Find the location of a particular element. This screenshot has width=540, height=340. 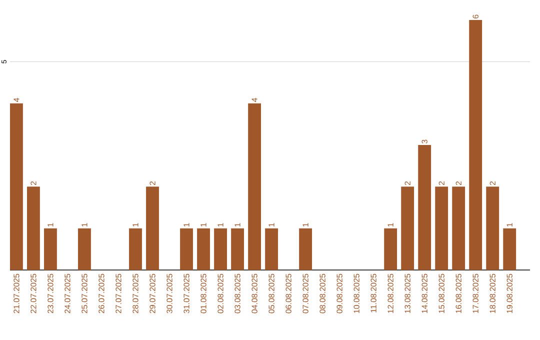

x-tick-label: 23.07.2025 is located at coordinates (51, 294).